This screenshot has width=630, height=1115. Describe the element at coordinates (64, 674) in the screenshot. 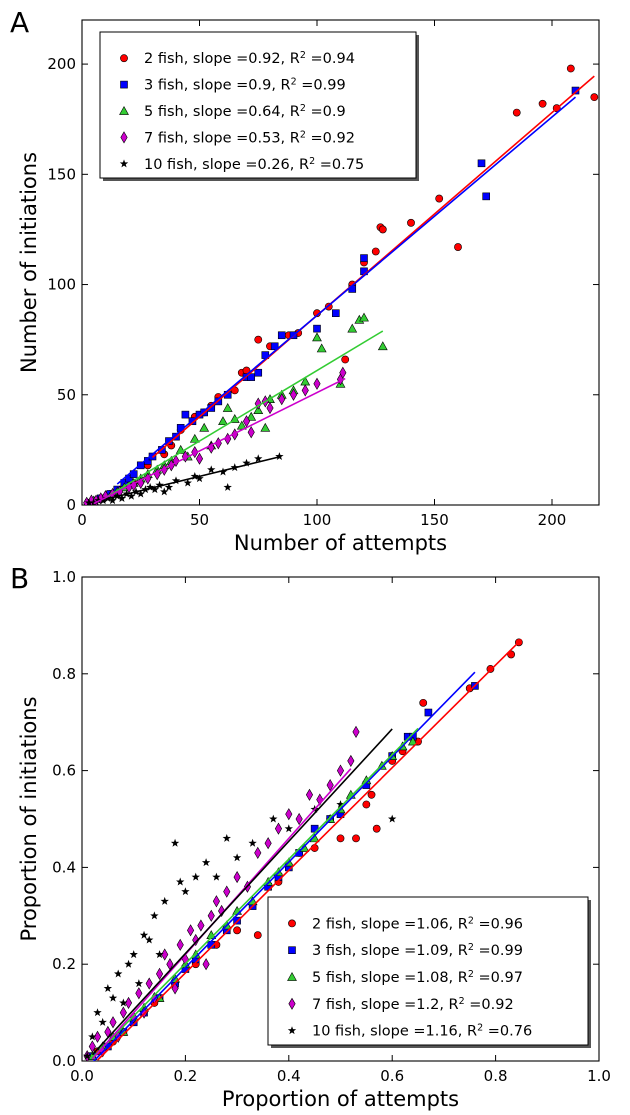

I see `y-tick-label: 0.8` at that location.